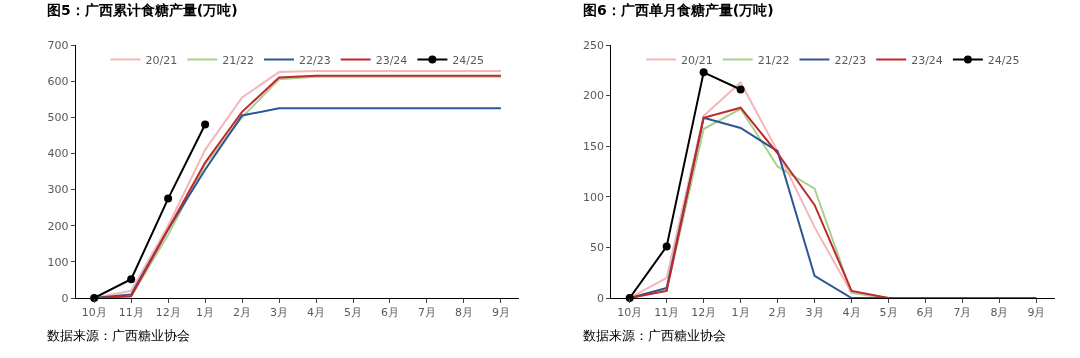 The height and width of the screenshot is (358, 1080). What do you see at coordinates (58, 81) in the screenshot?
I see `y-tick-label: 600` at bounding box center [58, 81].